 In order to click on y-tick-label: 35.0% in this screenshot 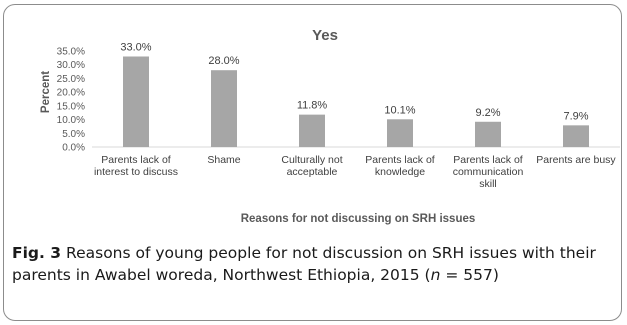, I will do `click(71, 52)`.